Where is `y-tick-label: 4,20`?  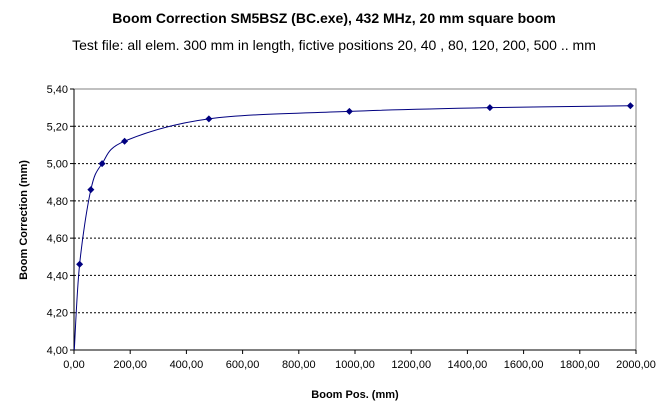 y-tick-label: 4,20 is located at coordinates (57, 314).